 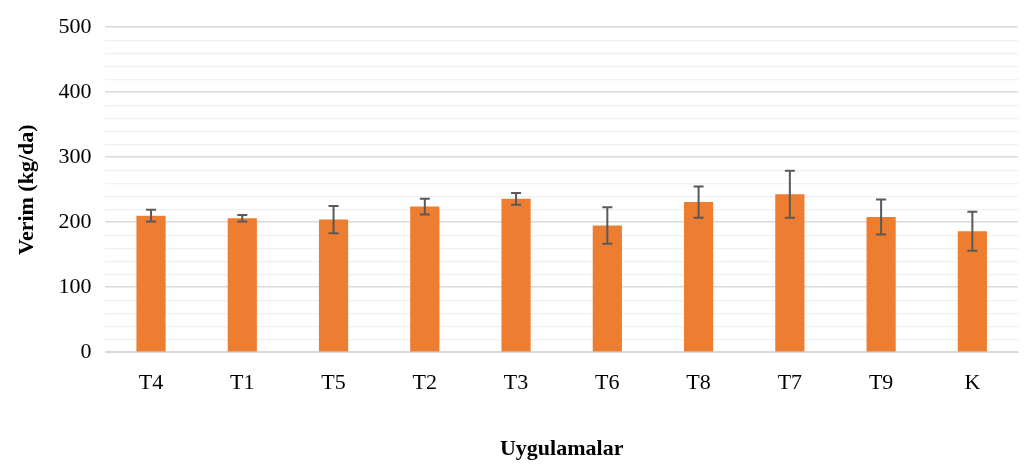 I want to click on x-axis-title: Uygulamalar, so click(x=561, y=448).